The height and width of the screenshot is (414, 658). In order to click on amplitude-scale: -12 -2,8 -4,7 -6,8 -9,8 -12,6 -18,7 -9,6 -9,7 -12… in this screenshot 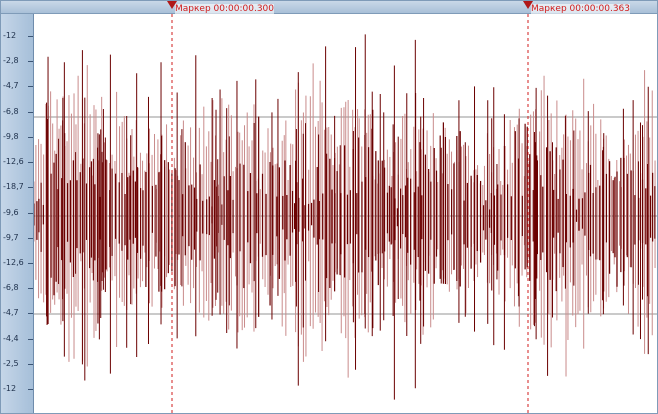, I will do `click(17, 213)`.